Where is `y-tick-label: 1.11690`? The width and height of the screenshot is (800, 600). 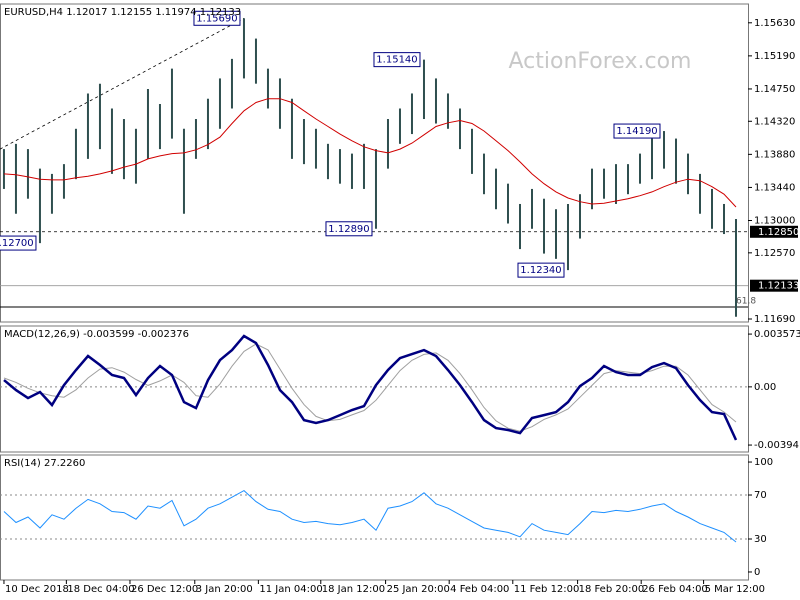
y-tick-label: 1.11690 is located at coordinates (774, 319).